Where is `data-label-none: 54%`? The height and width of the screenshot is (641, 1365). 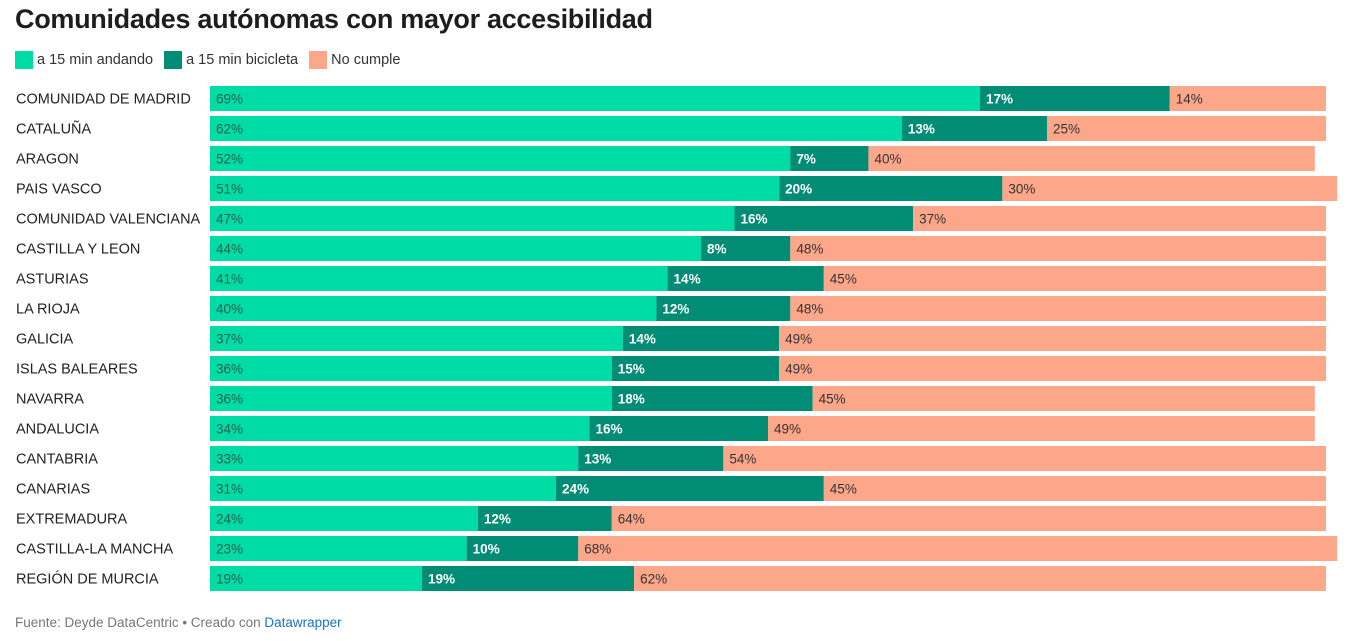
data-label-none: 54% is located at coordinates (742, 459).